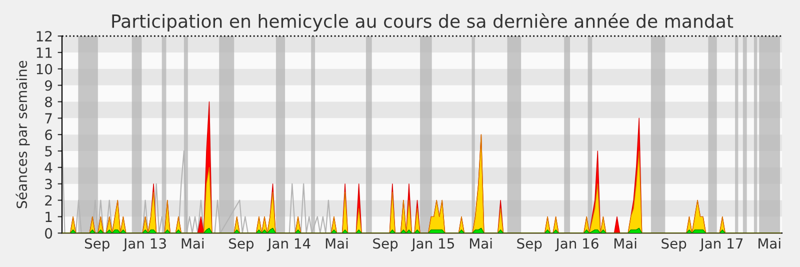 The width and height of the screenshot is (800, 267). I want to click on y-tick-label: 10, so click(44, 69).